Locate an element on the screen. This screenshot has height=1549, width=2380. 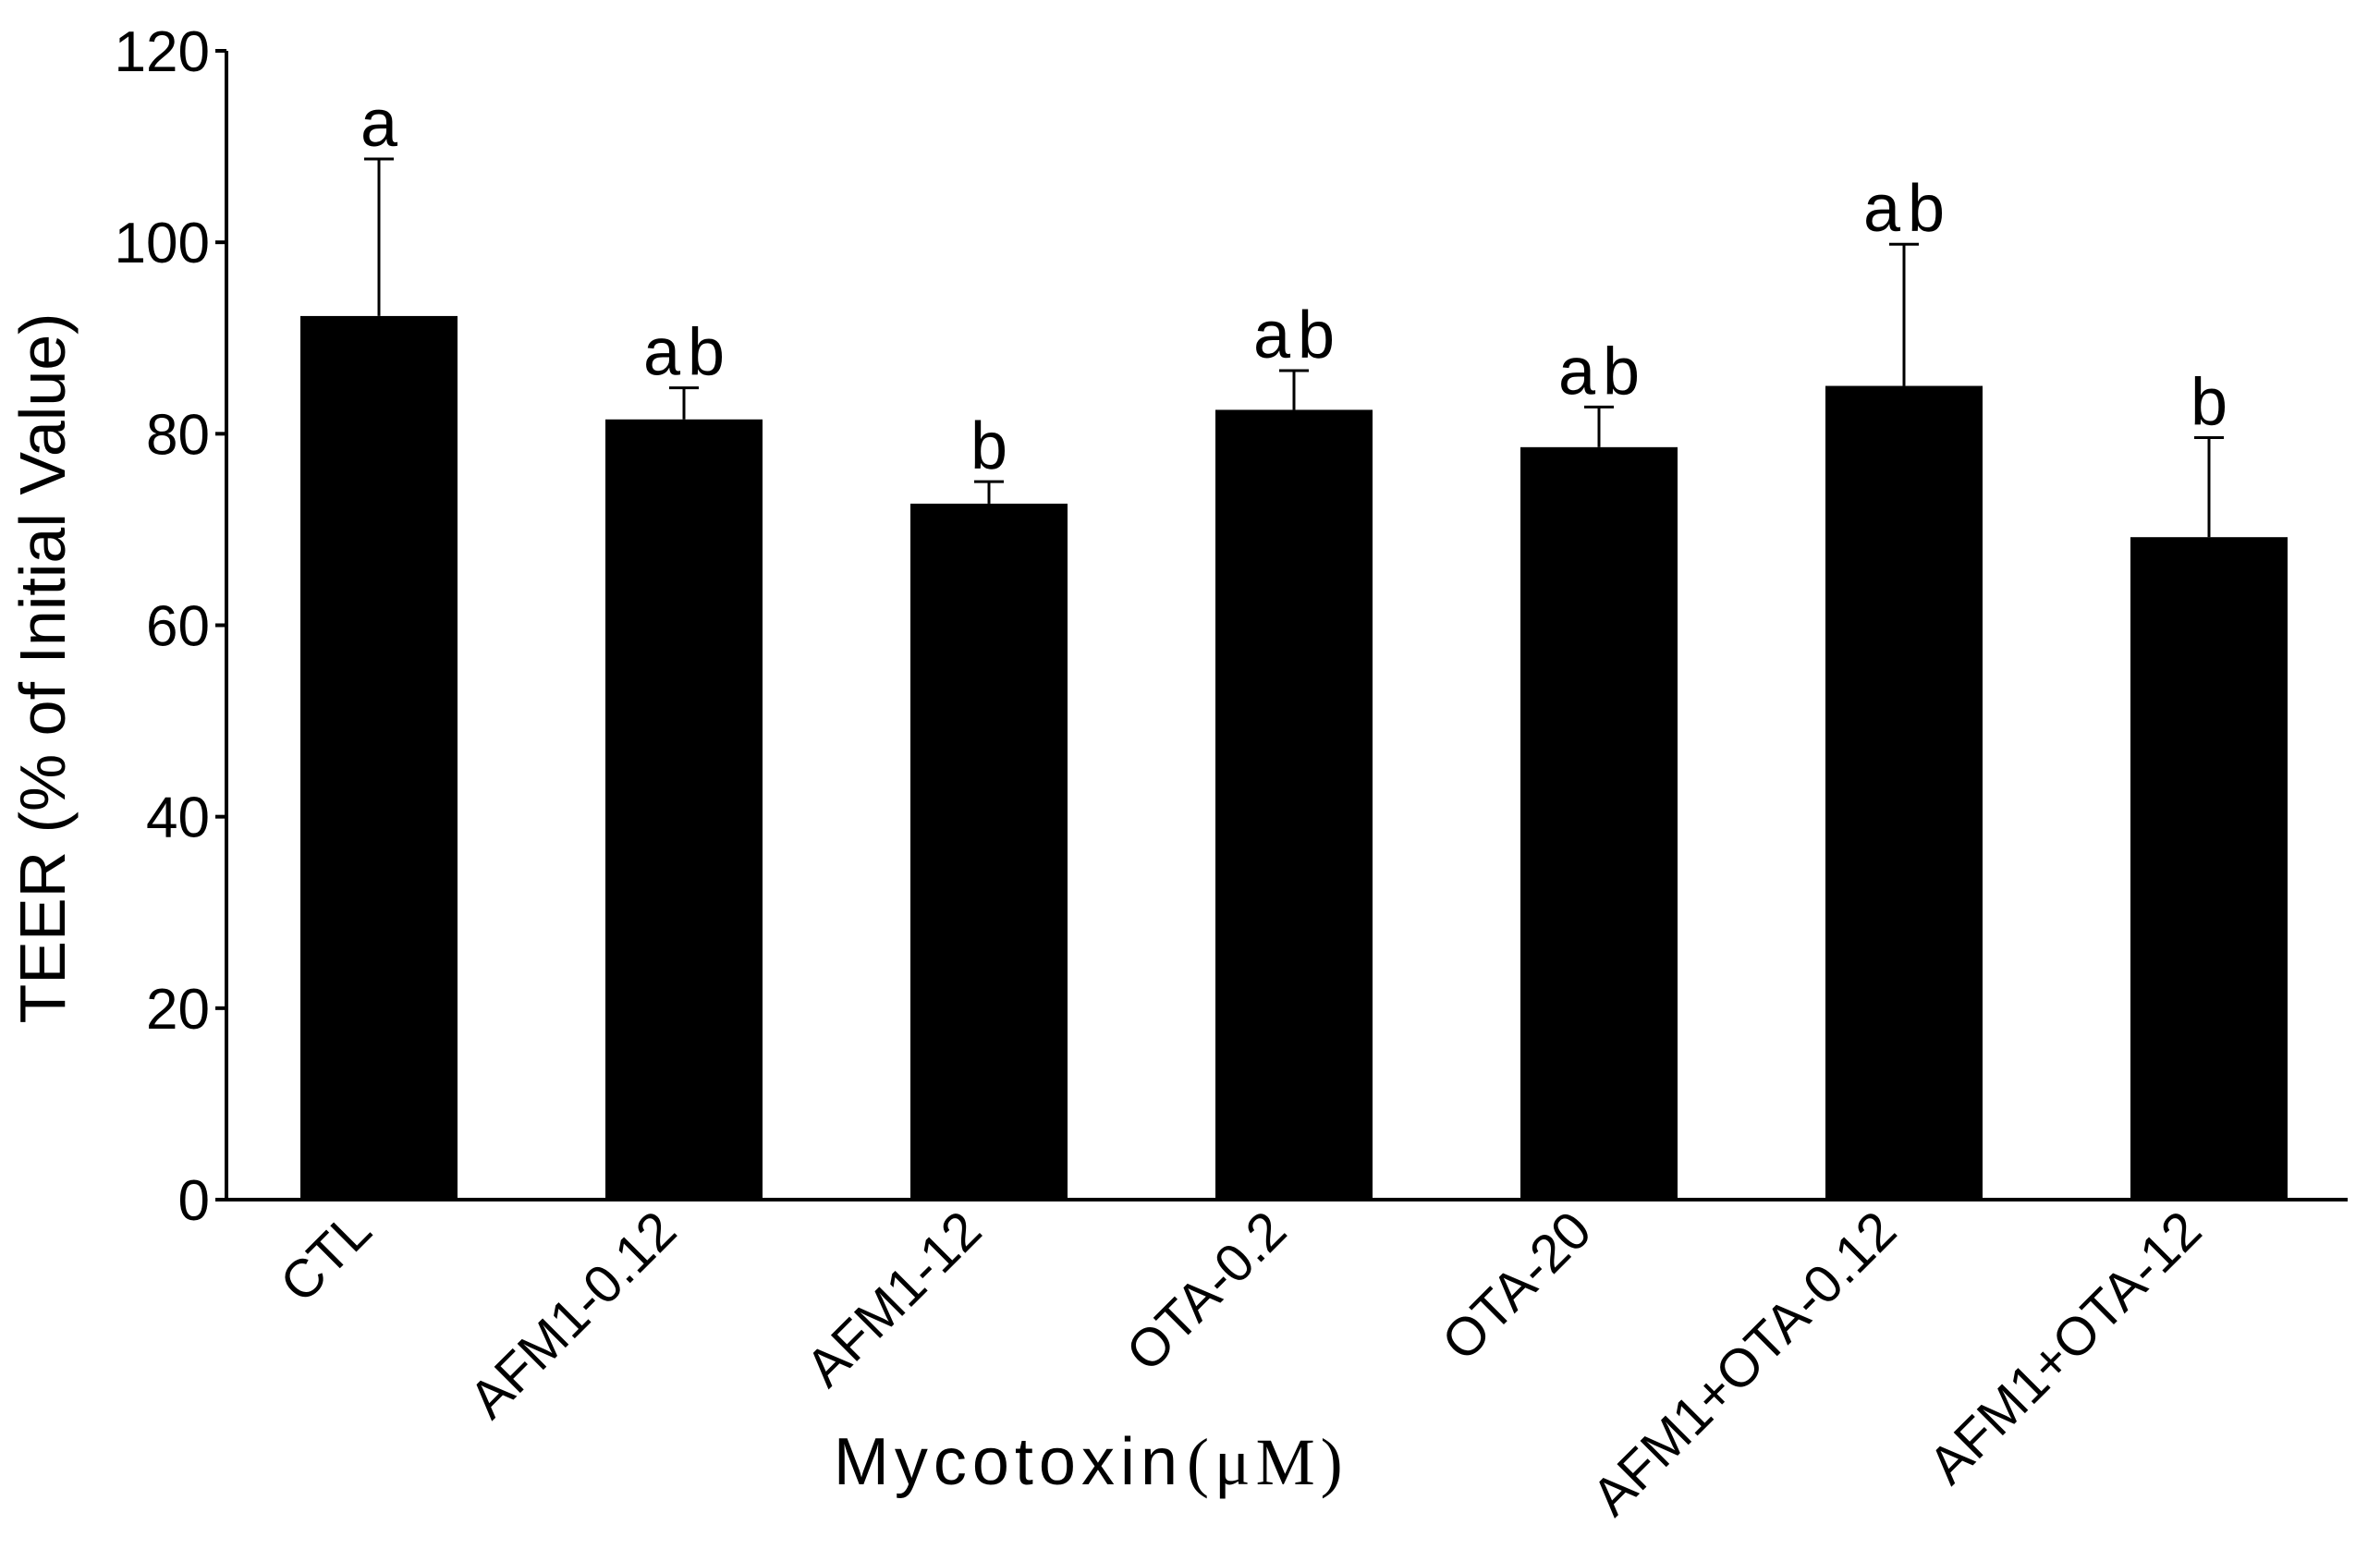
significance-label-AFM1+OTA-12: b is located at coordinates (2213, 402).